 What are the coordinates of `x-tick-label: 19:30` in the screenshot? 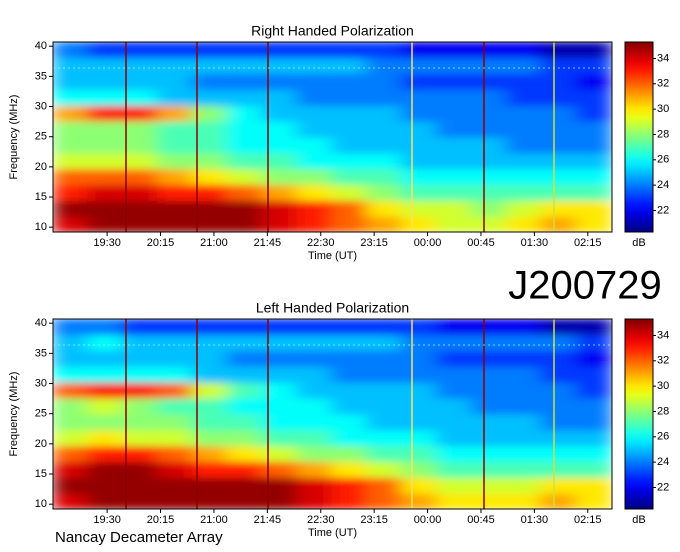 It's located at (107, 243).